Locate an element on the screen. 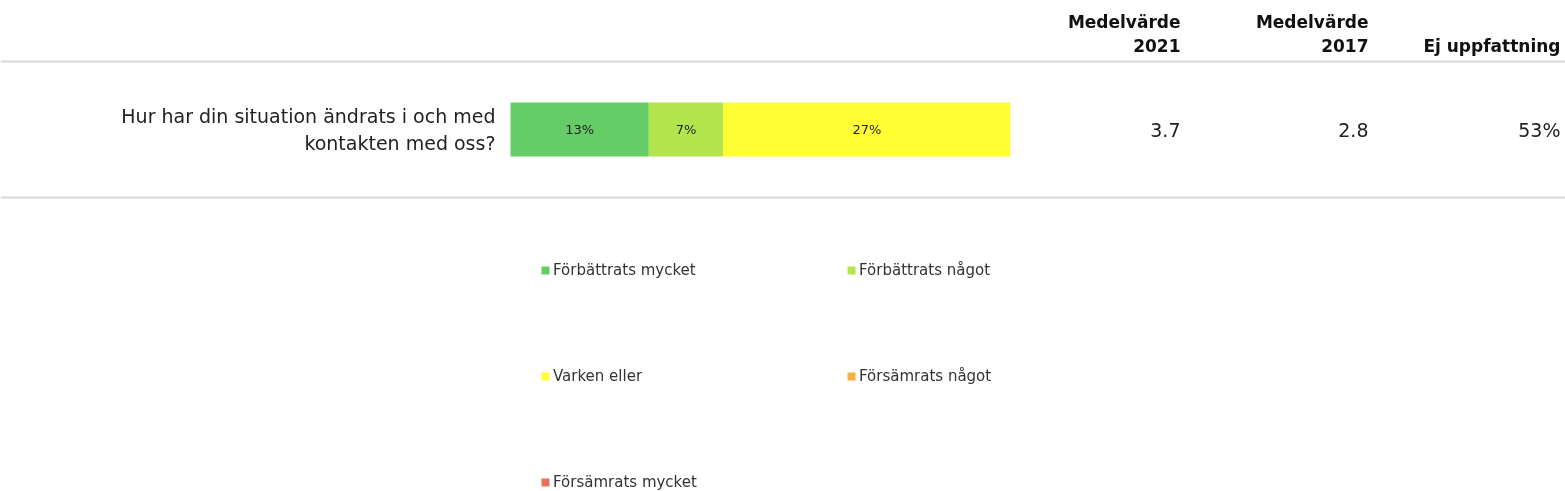  legend-label: Försämrats mycket is located at coordinates (625, 482).